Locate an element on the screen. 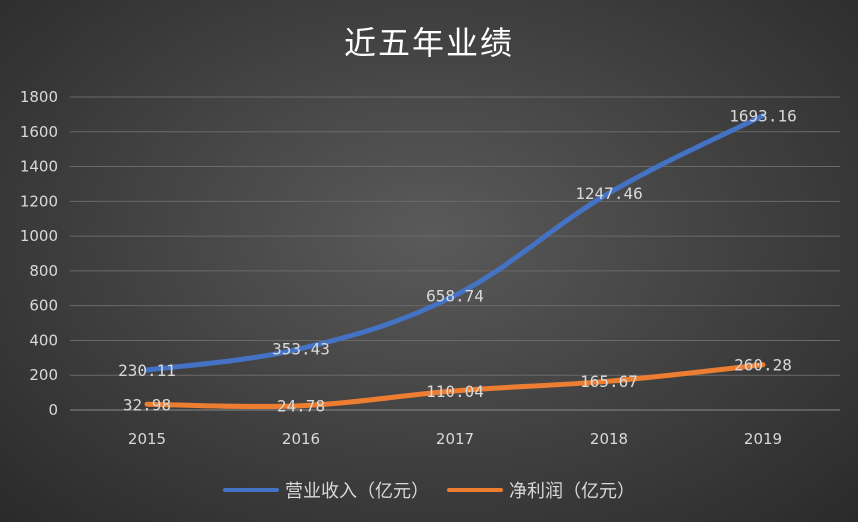 The image size is (858, 522). legend: 营业收入（亿元） 净利润（亿元） is located at coordinates (429, 490).